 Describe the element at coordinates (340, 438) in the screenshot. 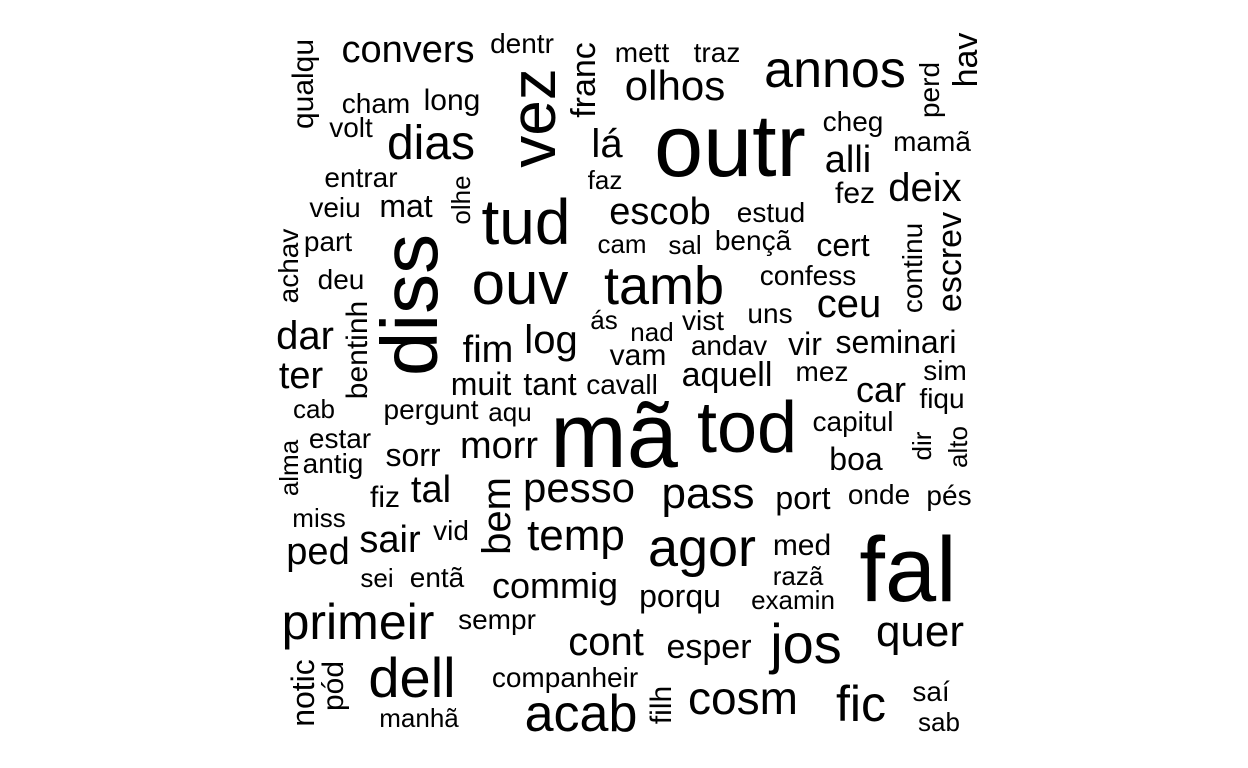

I see `word-estar: estar` at that location.